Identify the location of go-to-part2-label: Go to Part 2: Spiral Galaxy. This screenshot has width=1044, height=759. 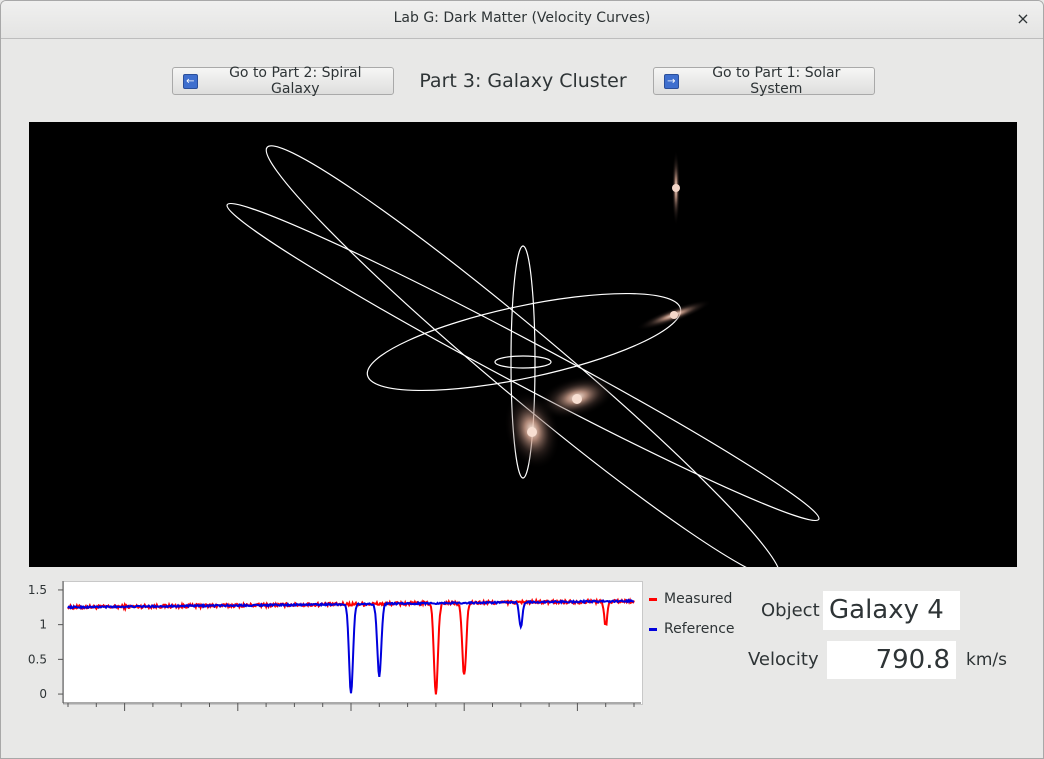
(295, 81).